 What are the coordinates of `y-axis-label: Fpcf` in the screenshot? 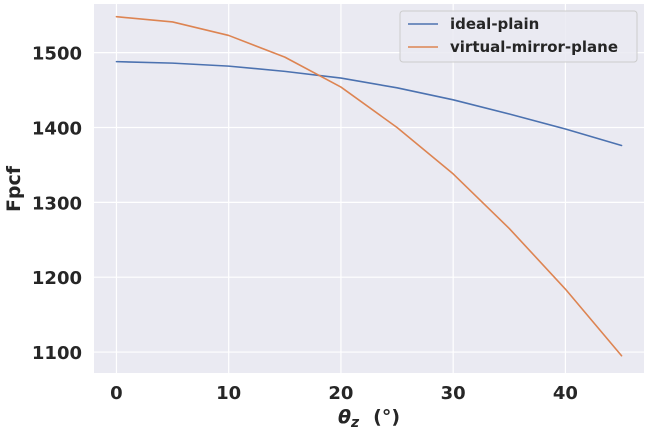 It's located at (14, 188).